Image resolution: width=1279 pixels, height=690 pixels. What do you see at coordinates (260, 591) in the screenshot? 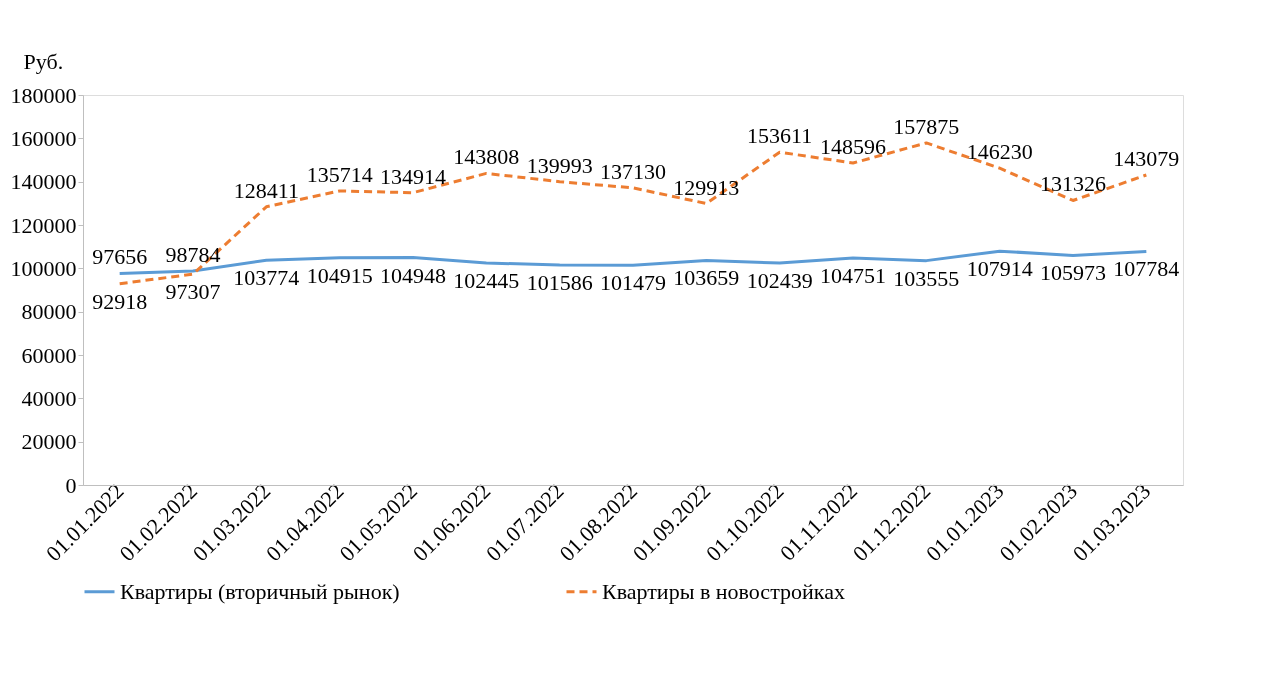
I see `legend-label: Квартиры (вторичный рынок)` at bounding box center [260, 591].